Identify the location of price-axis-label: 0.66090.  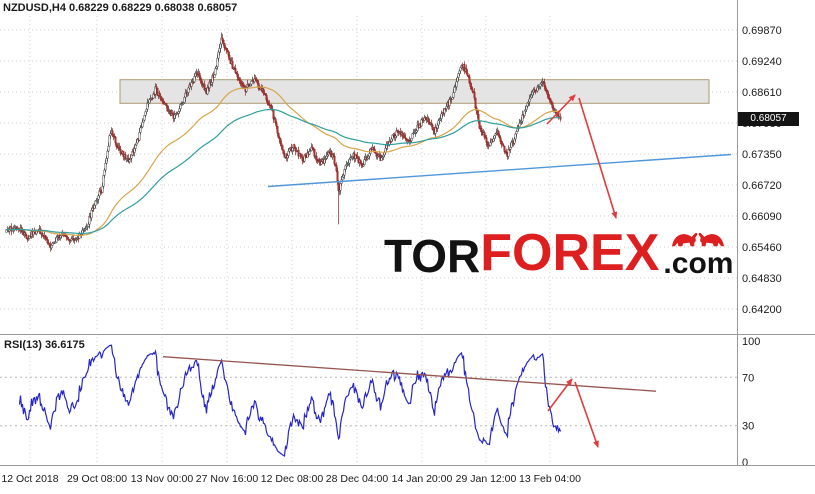
(762, 217).